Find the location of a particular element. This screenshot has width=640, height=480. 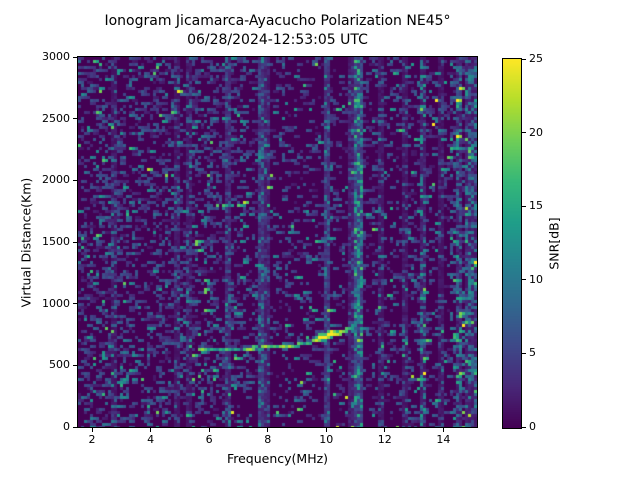

y-tick-label: 500 is located at coordinates (59, 365).